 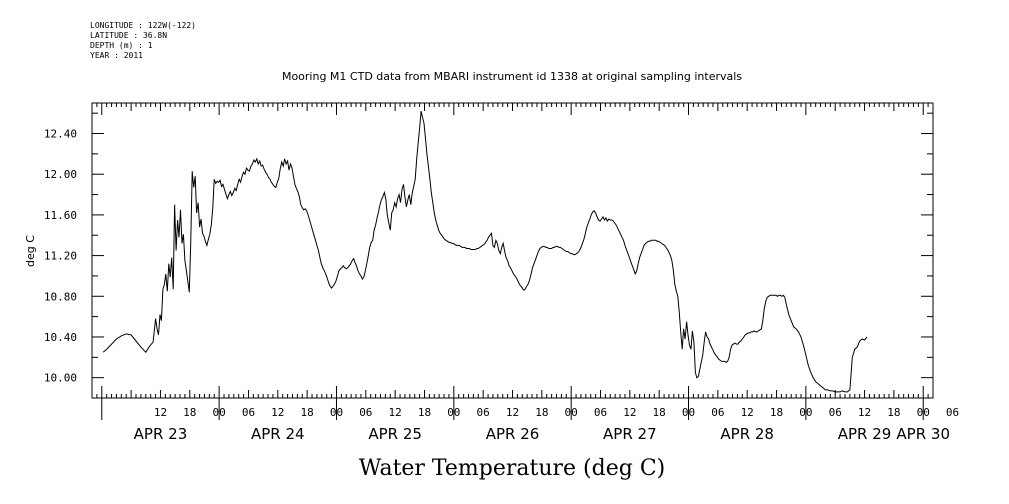 What do you see at coordinates (30, 251) in the screenshot?
I see `y-axis-label: deg C` at bounding box center [30, 251].